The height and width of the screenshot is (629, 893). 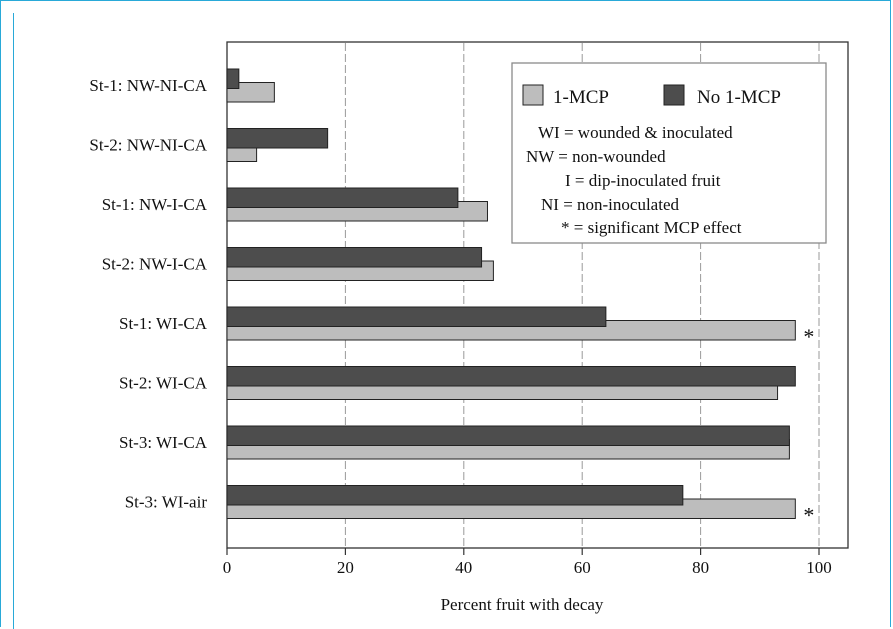 What do you see at coordinates (148, 85) in the screenshot?
I see `category-label: St-1: NW-NI-CA` at bounding box center [148, 85].